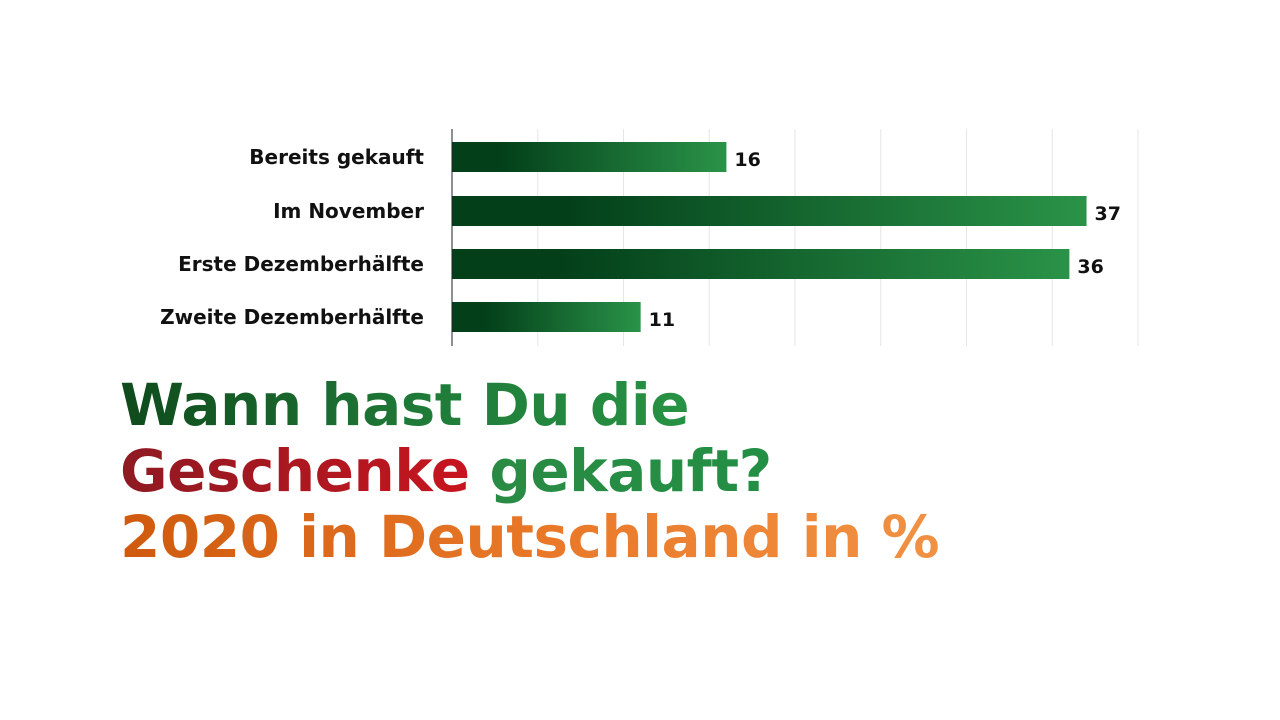 This screenshot has height=720, width=1280. Describe the element at coordinates (885, 240) in the screenshot. I see `value-labels: 16 37 36 11` at that location.